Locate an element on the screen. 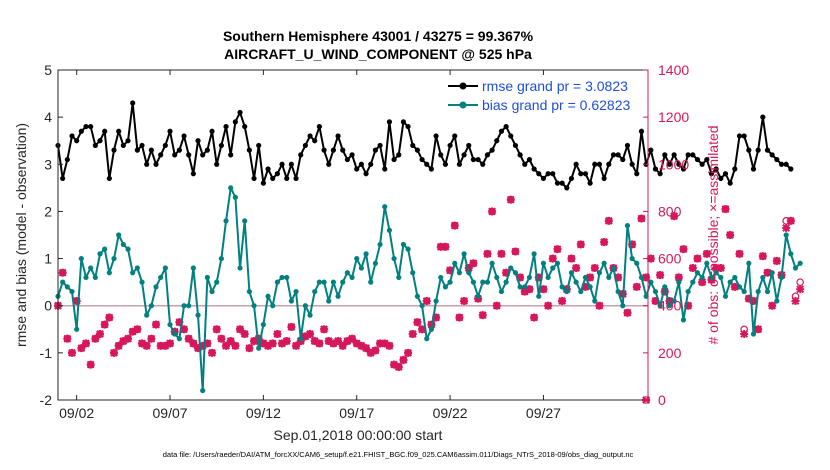 The image size is (830, 470). x-tick-label: 09/22 is located at coordinates (450, 413).